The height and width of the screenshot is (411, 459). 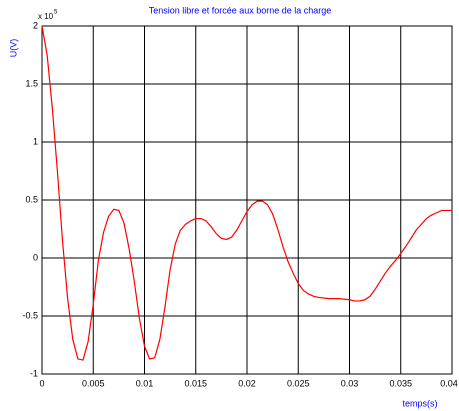 I want to click on y-tick-label: 0.5, so click(x=31, y=199).